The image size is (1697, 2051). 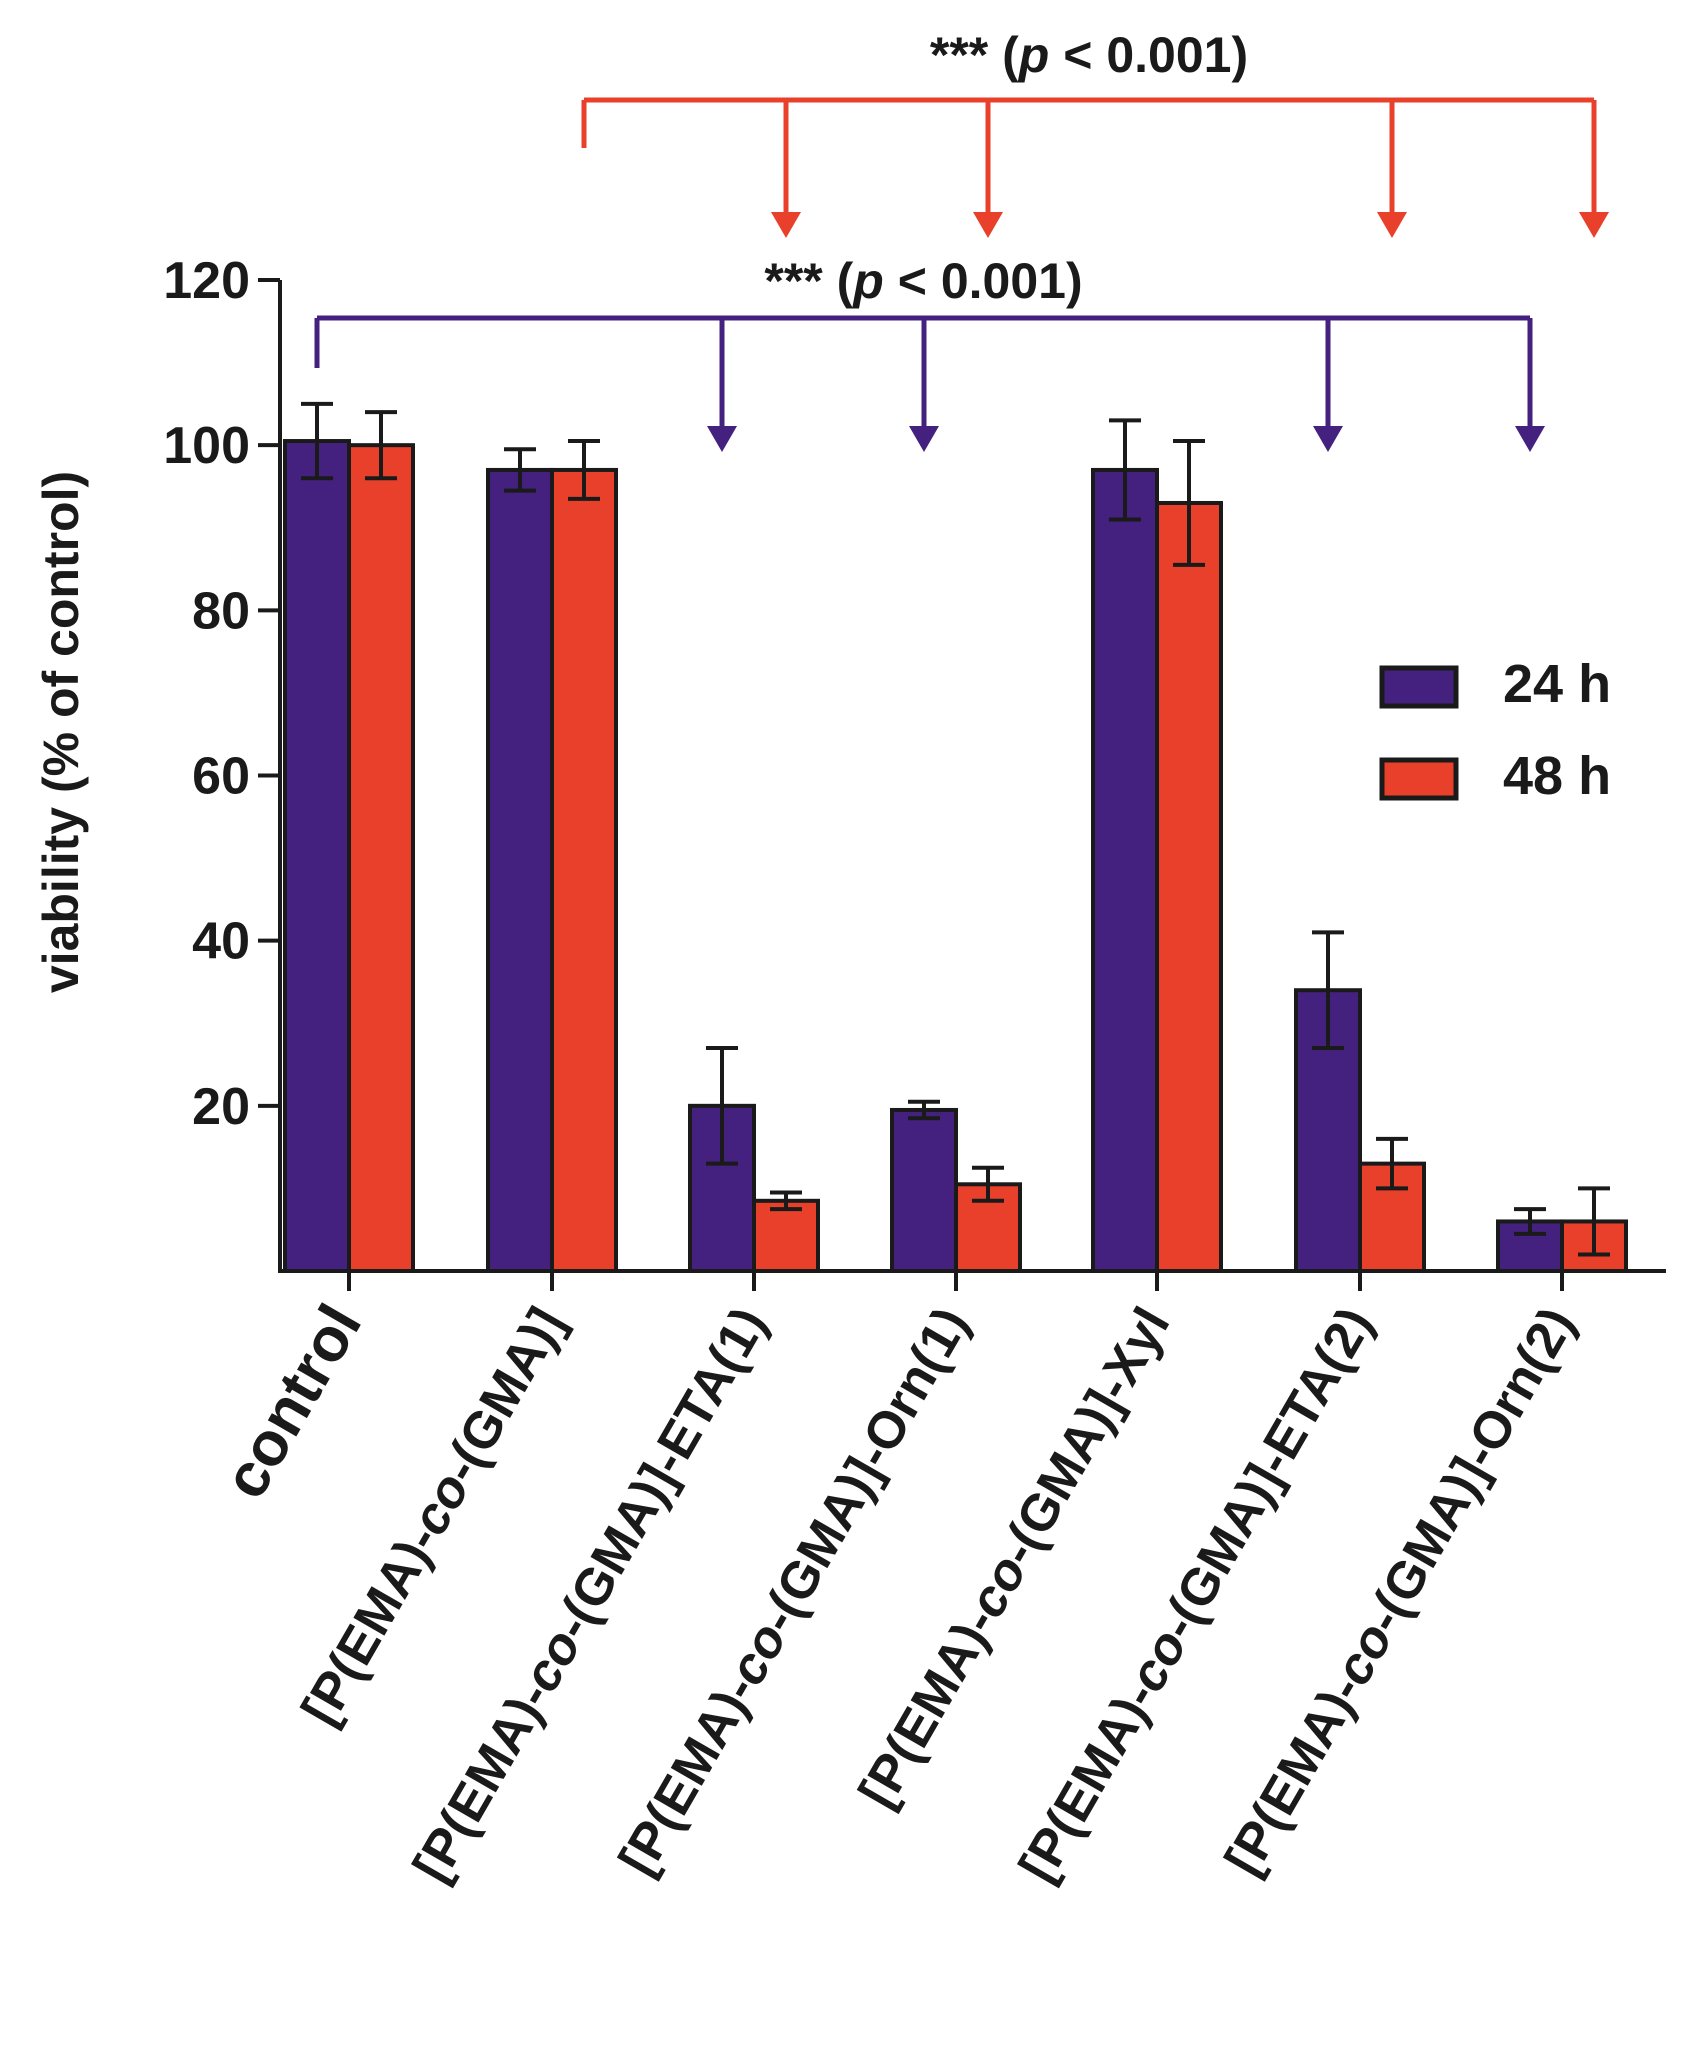 I want to click on y-axis: 20 40 60 80 100 120, so click(x=222, y=762).